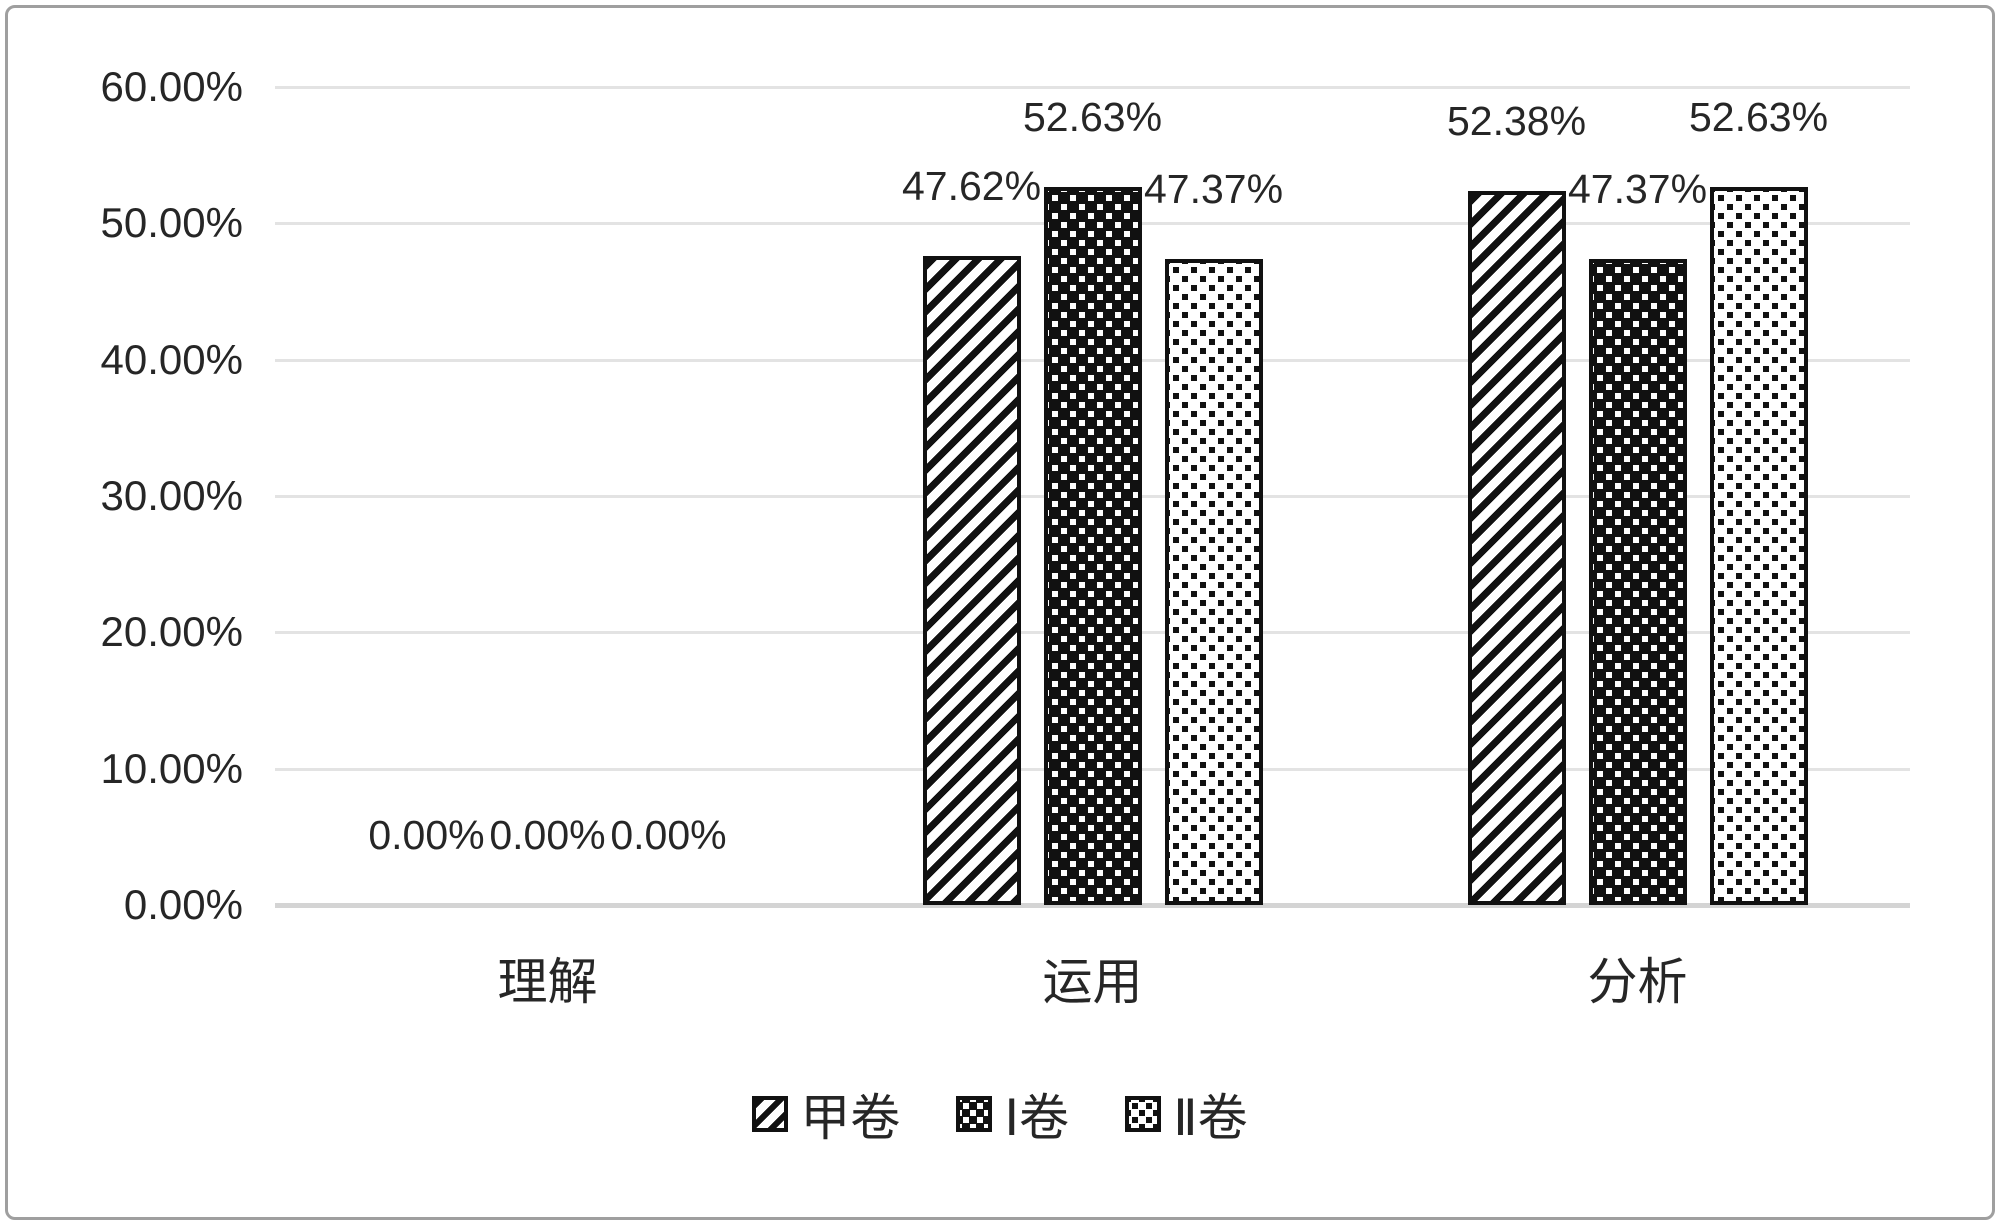  I want to click on legend-swatch-white-with-black-dots-icon, so click(1143, 1114).